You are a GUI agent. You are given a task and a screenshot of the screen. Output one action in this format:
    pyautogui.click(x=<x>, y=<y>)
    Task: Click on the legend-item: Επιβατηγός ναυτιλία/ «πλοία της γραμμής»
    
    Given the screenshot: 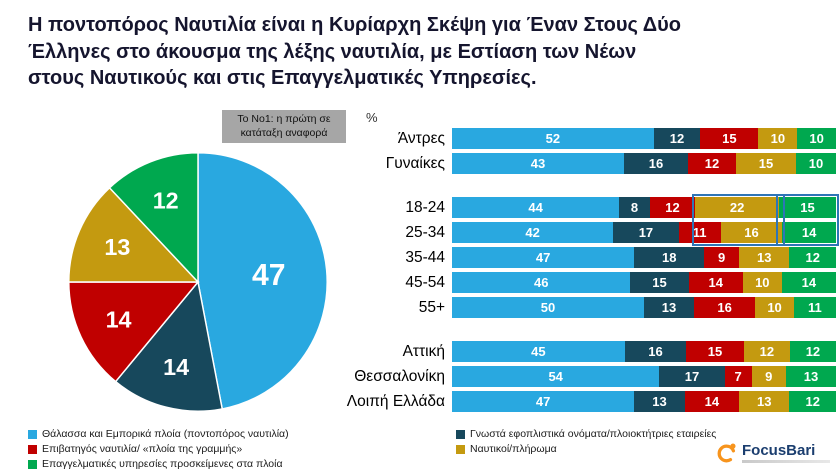 What is the action you would take?
    pyautogui.click(x=242, y=449)
    